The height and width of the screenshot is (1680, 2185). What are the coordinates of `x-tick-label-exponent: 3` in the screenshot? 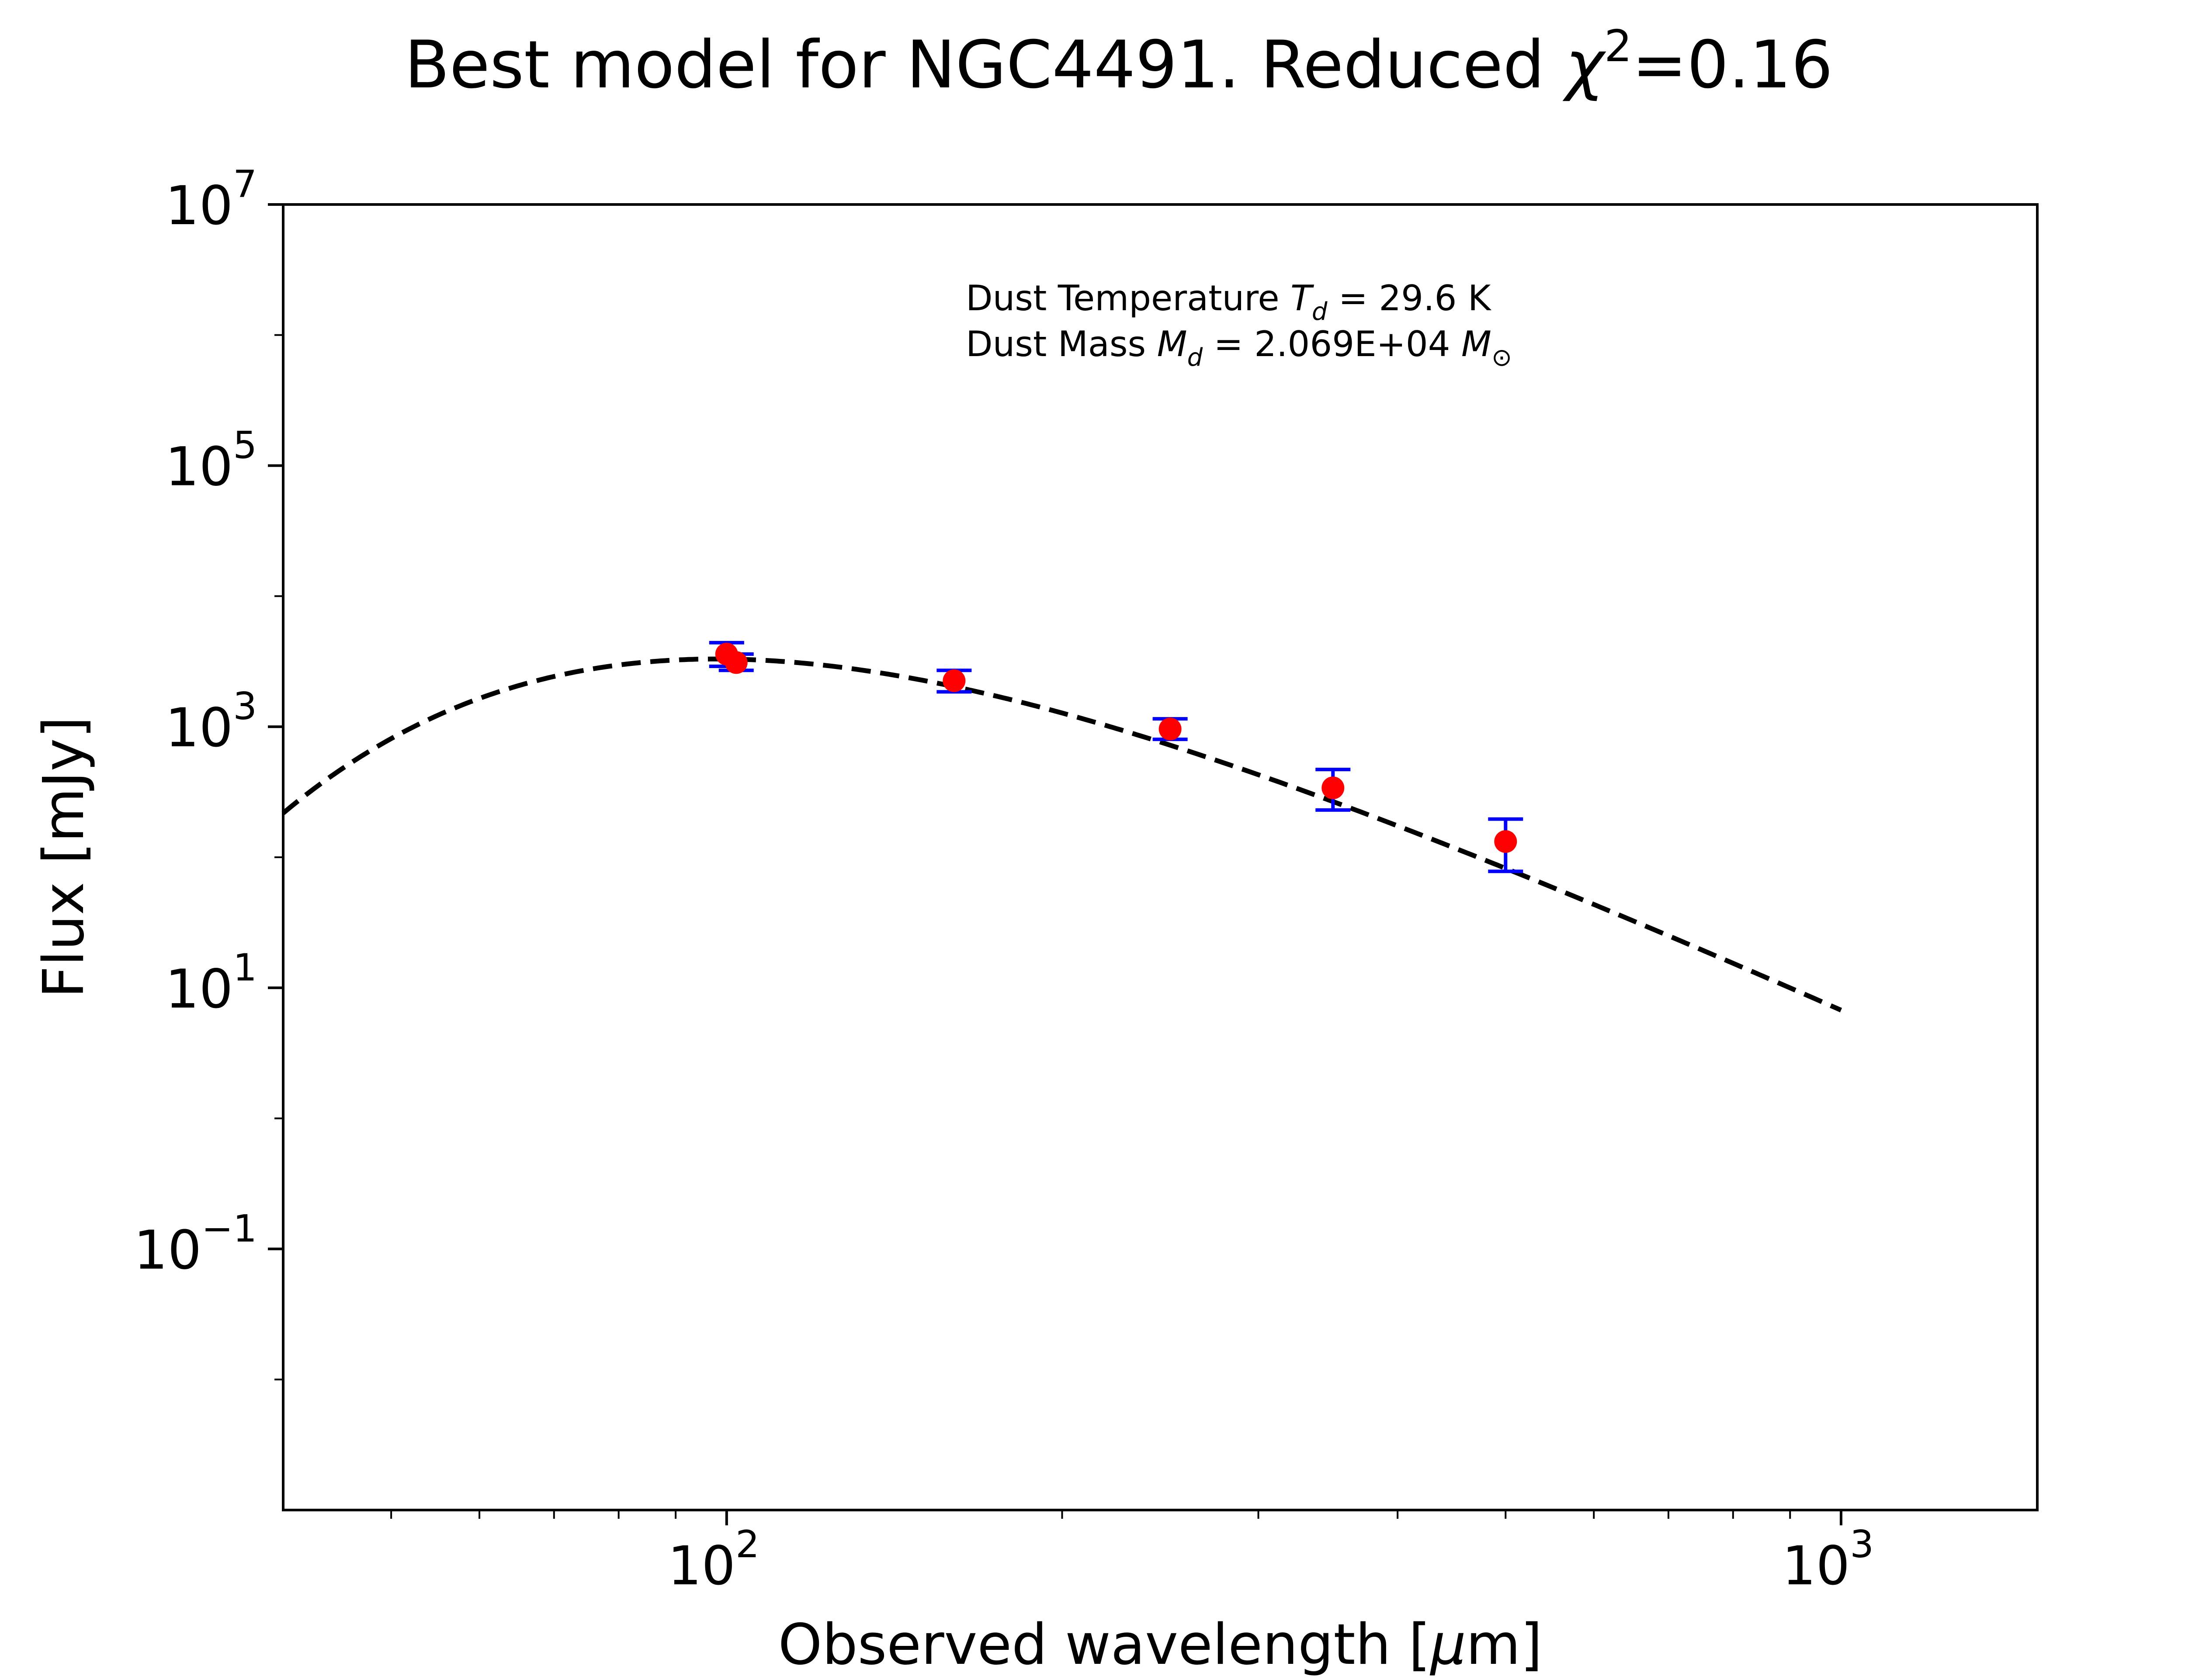 It's located at (1862, 1545).